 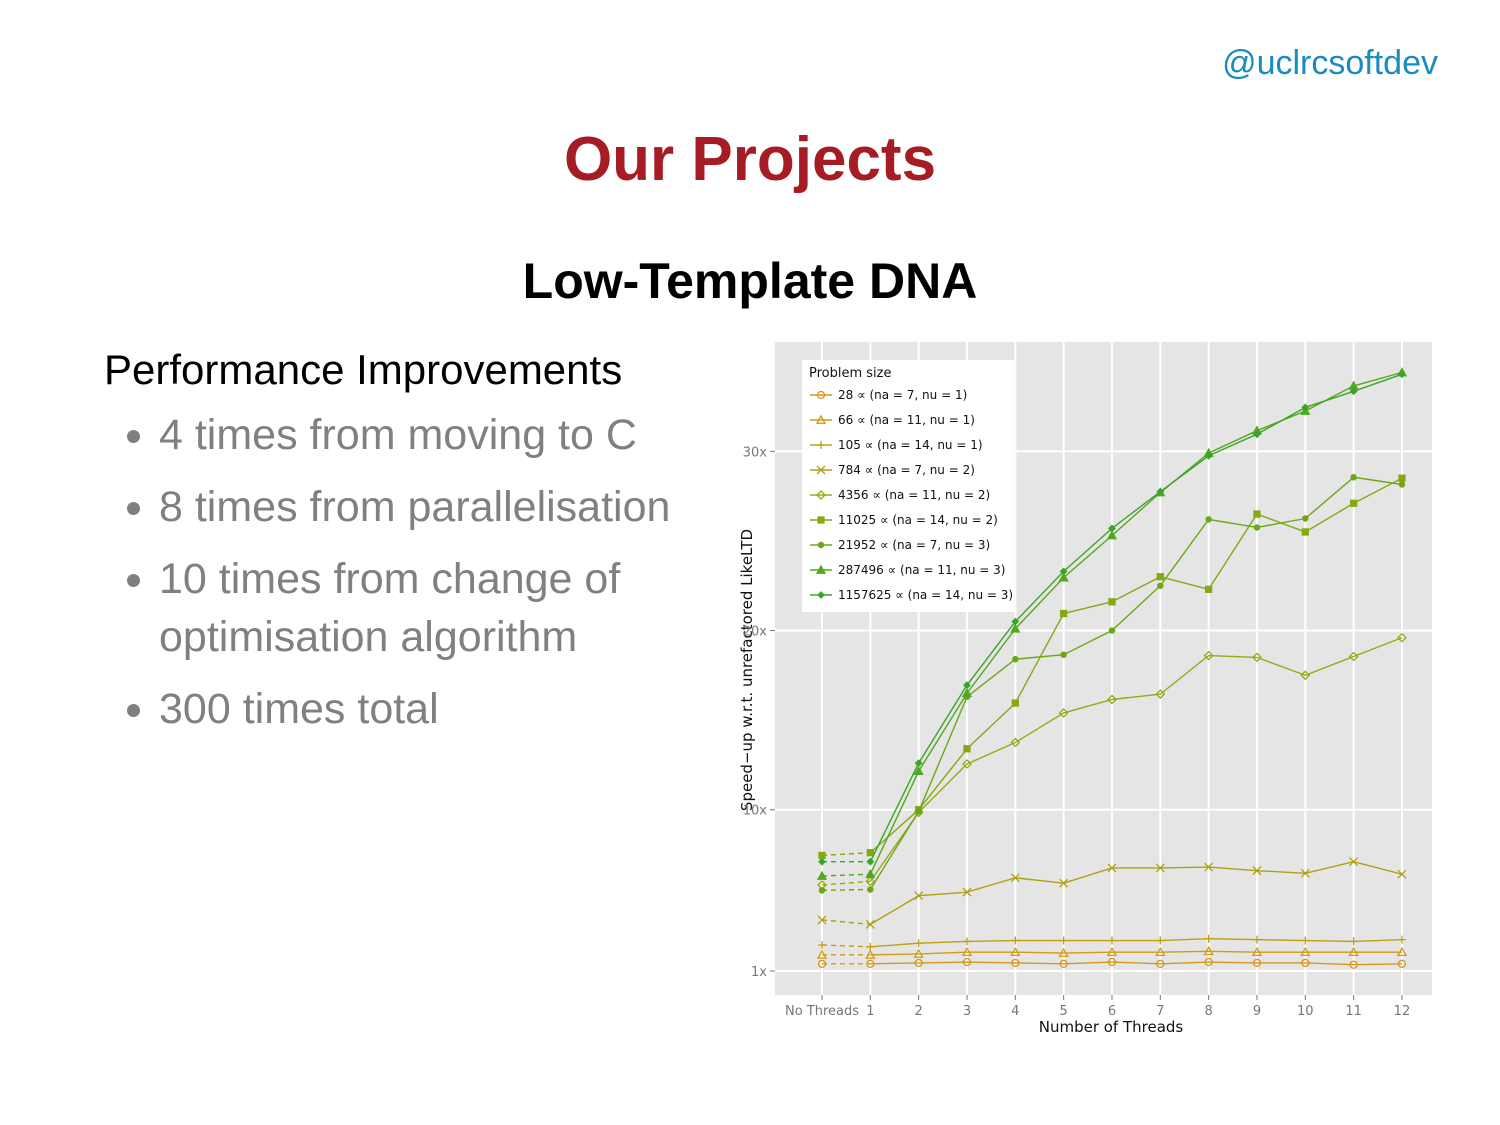 What do you see at coordinates (363, 369) in the screenshot?
I see `heading: Performance Improvements` at bounding box center [363, 369].